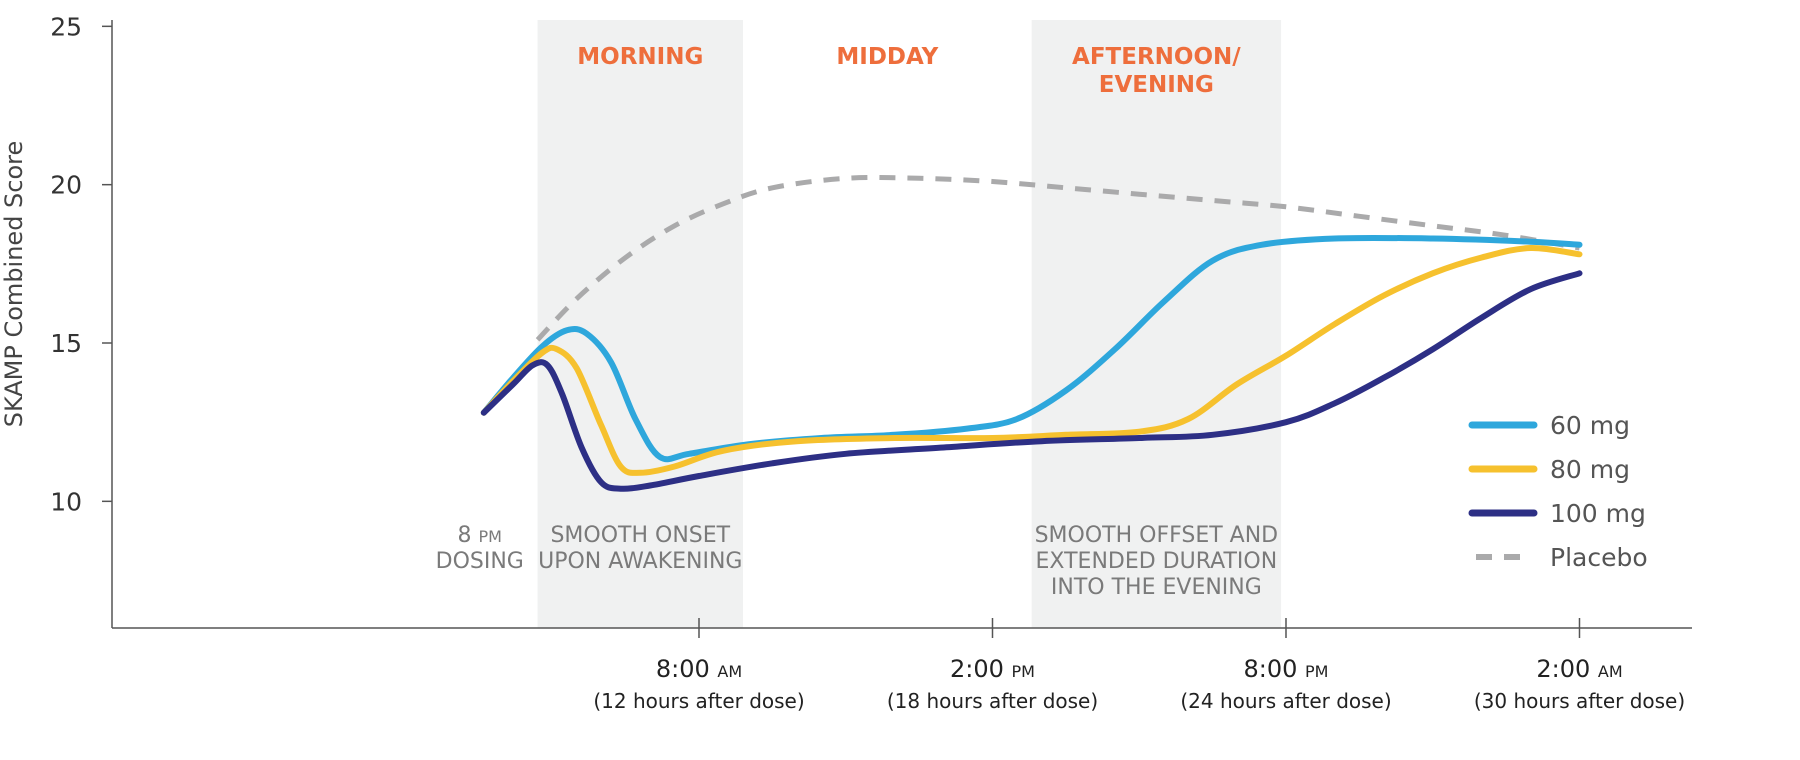 This screenshot has width=1800, height=760. Describe the element at coordinates (887, 57) in the screenshot. I see `region-title-1-0: MIDDAY` at that location.